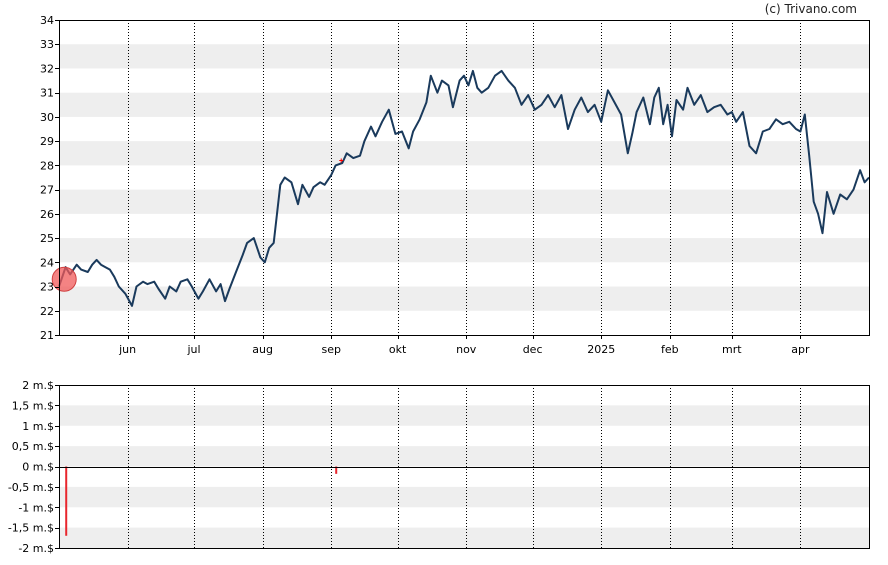 This screenshot has height=565, width=888. Describe the element at coordinates (197, 225) in the screenshot. I see `event-markers` at that location.